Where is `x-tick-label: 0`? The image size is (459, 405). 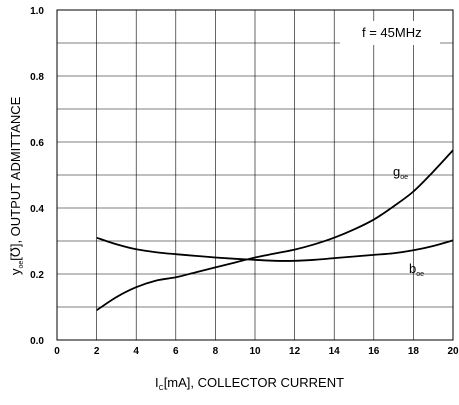
x-tick-label: 0 is located at coordinates (57, 351).